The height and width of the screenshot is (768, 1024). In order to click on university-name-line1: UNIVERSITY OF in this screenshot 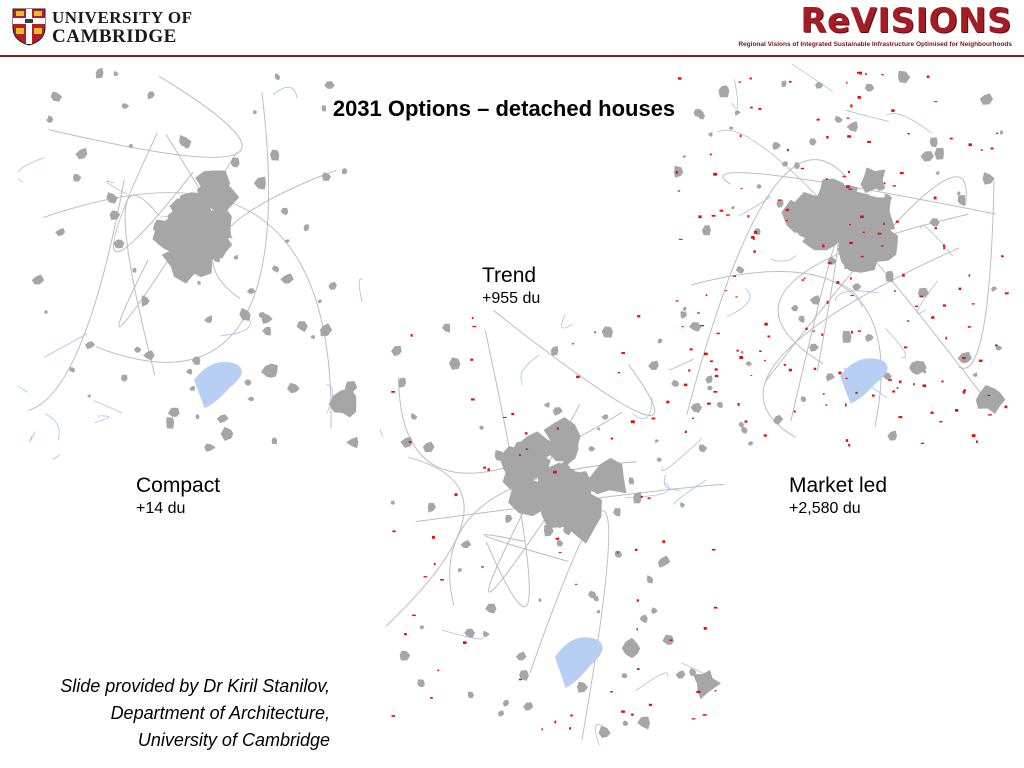, I will do `click(122, 17)`.